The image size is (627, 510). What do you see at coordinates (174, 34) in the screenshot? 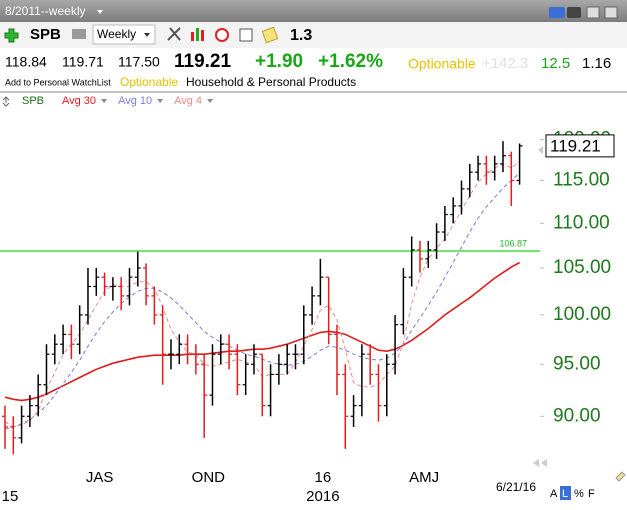
I see `tools-icon` at bounding box center [174, 34].